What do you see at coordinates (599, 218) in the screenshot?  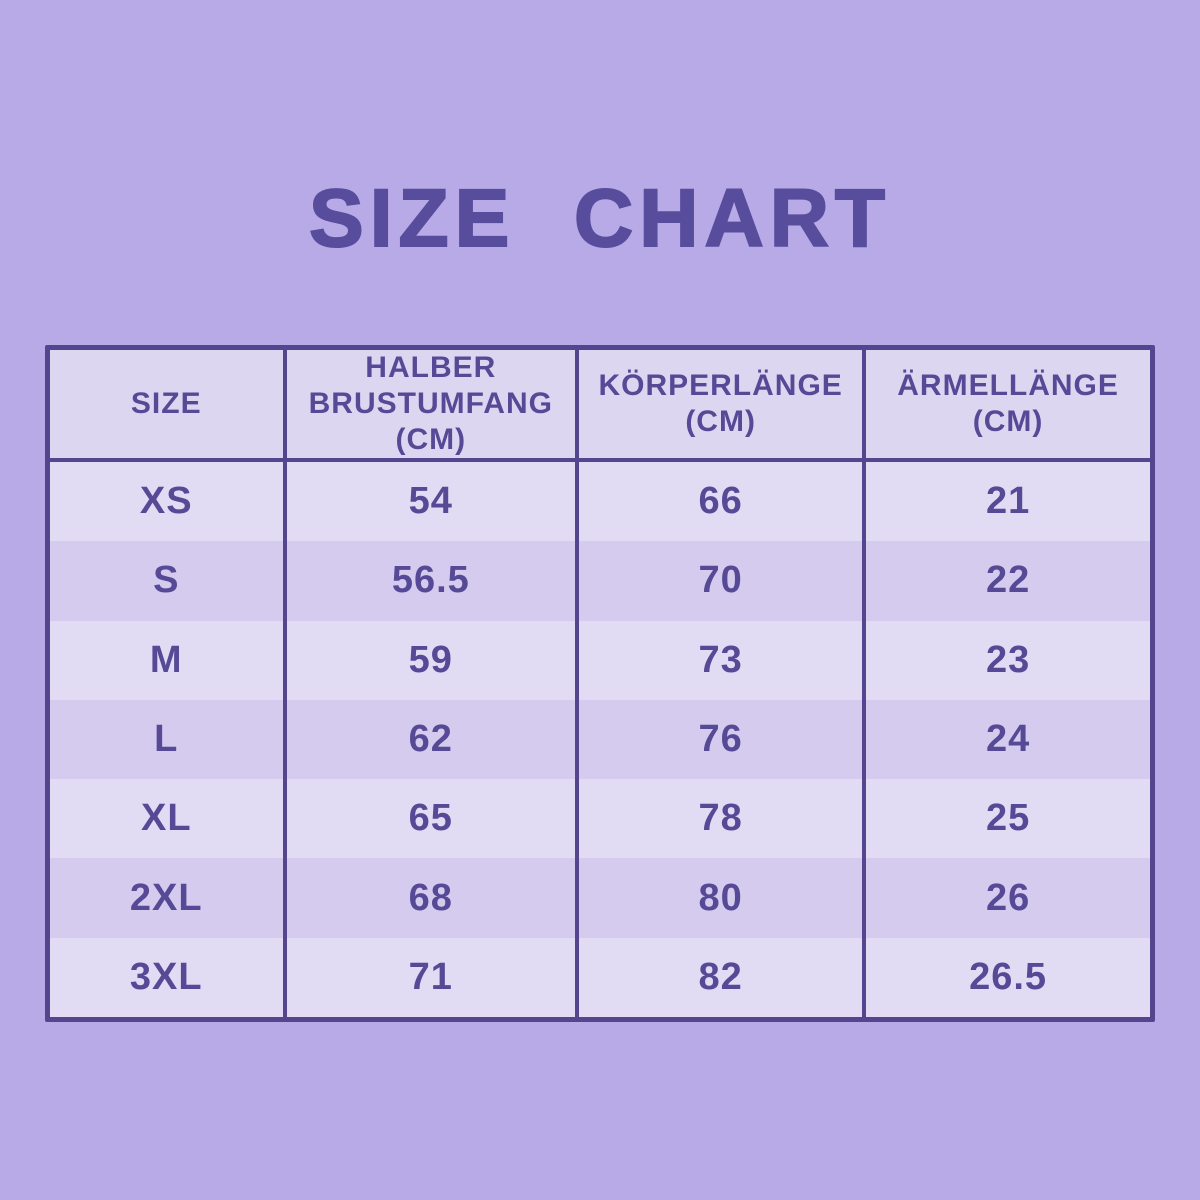 I see `page-title: SIZE CHART` at bounding box center [599, 218].